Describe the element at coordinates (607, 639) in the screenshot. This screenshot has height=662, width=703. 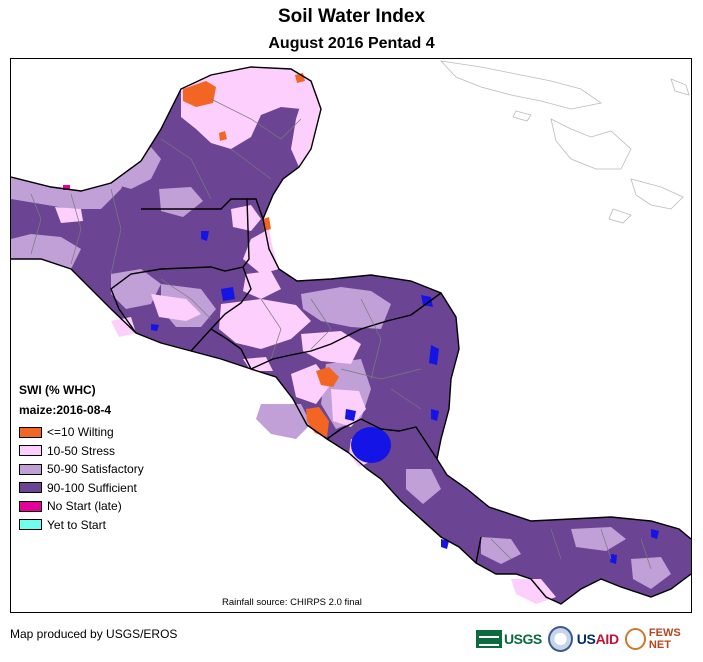
I see `usaid-logo-aid: AID` at that location.